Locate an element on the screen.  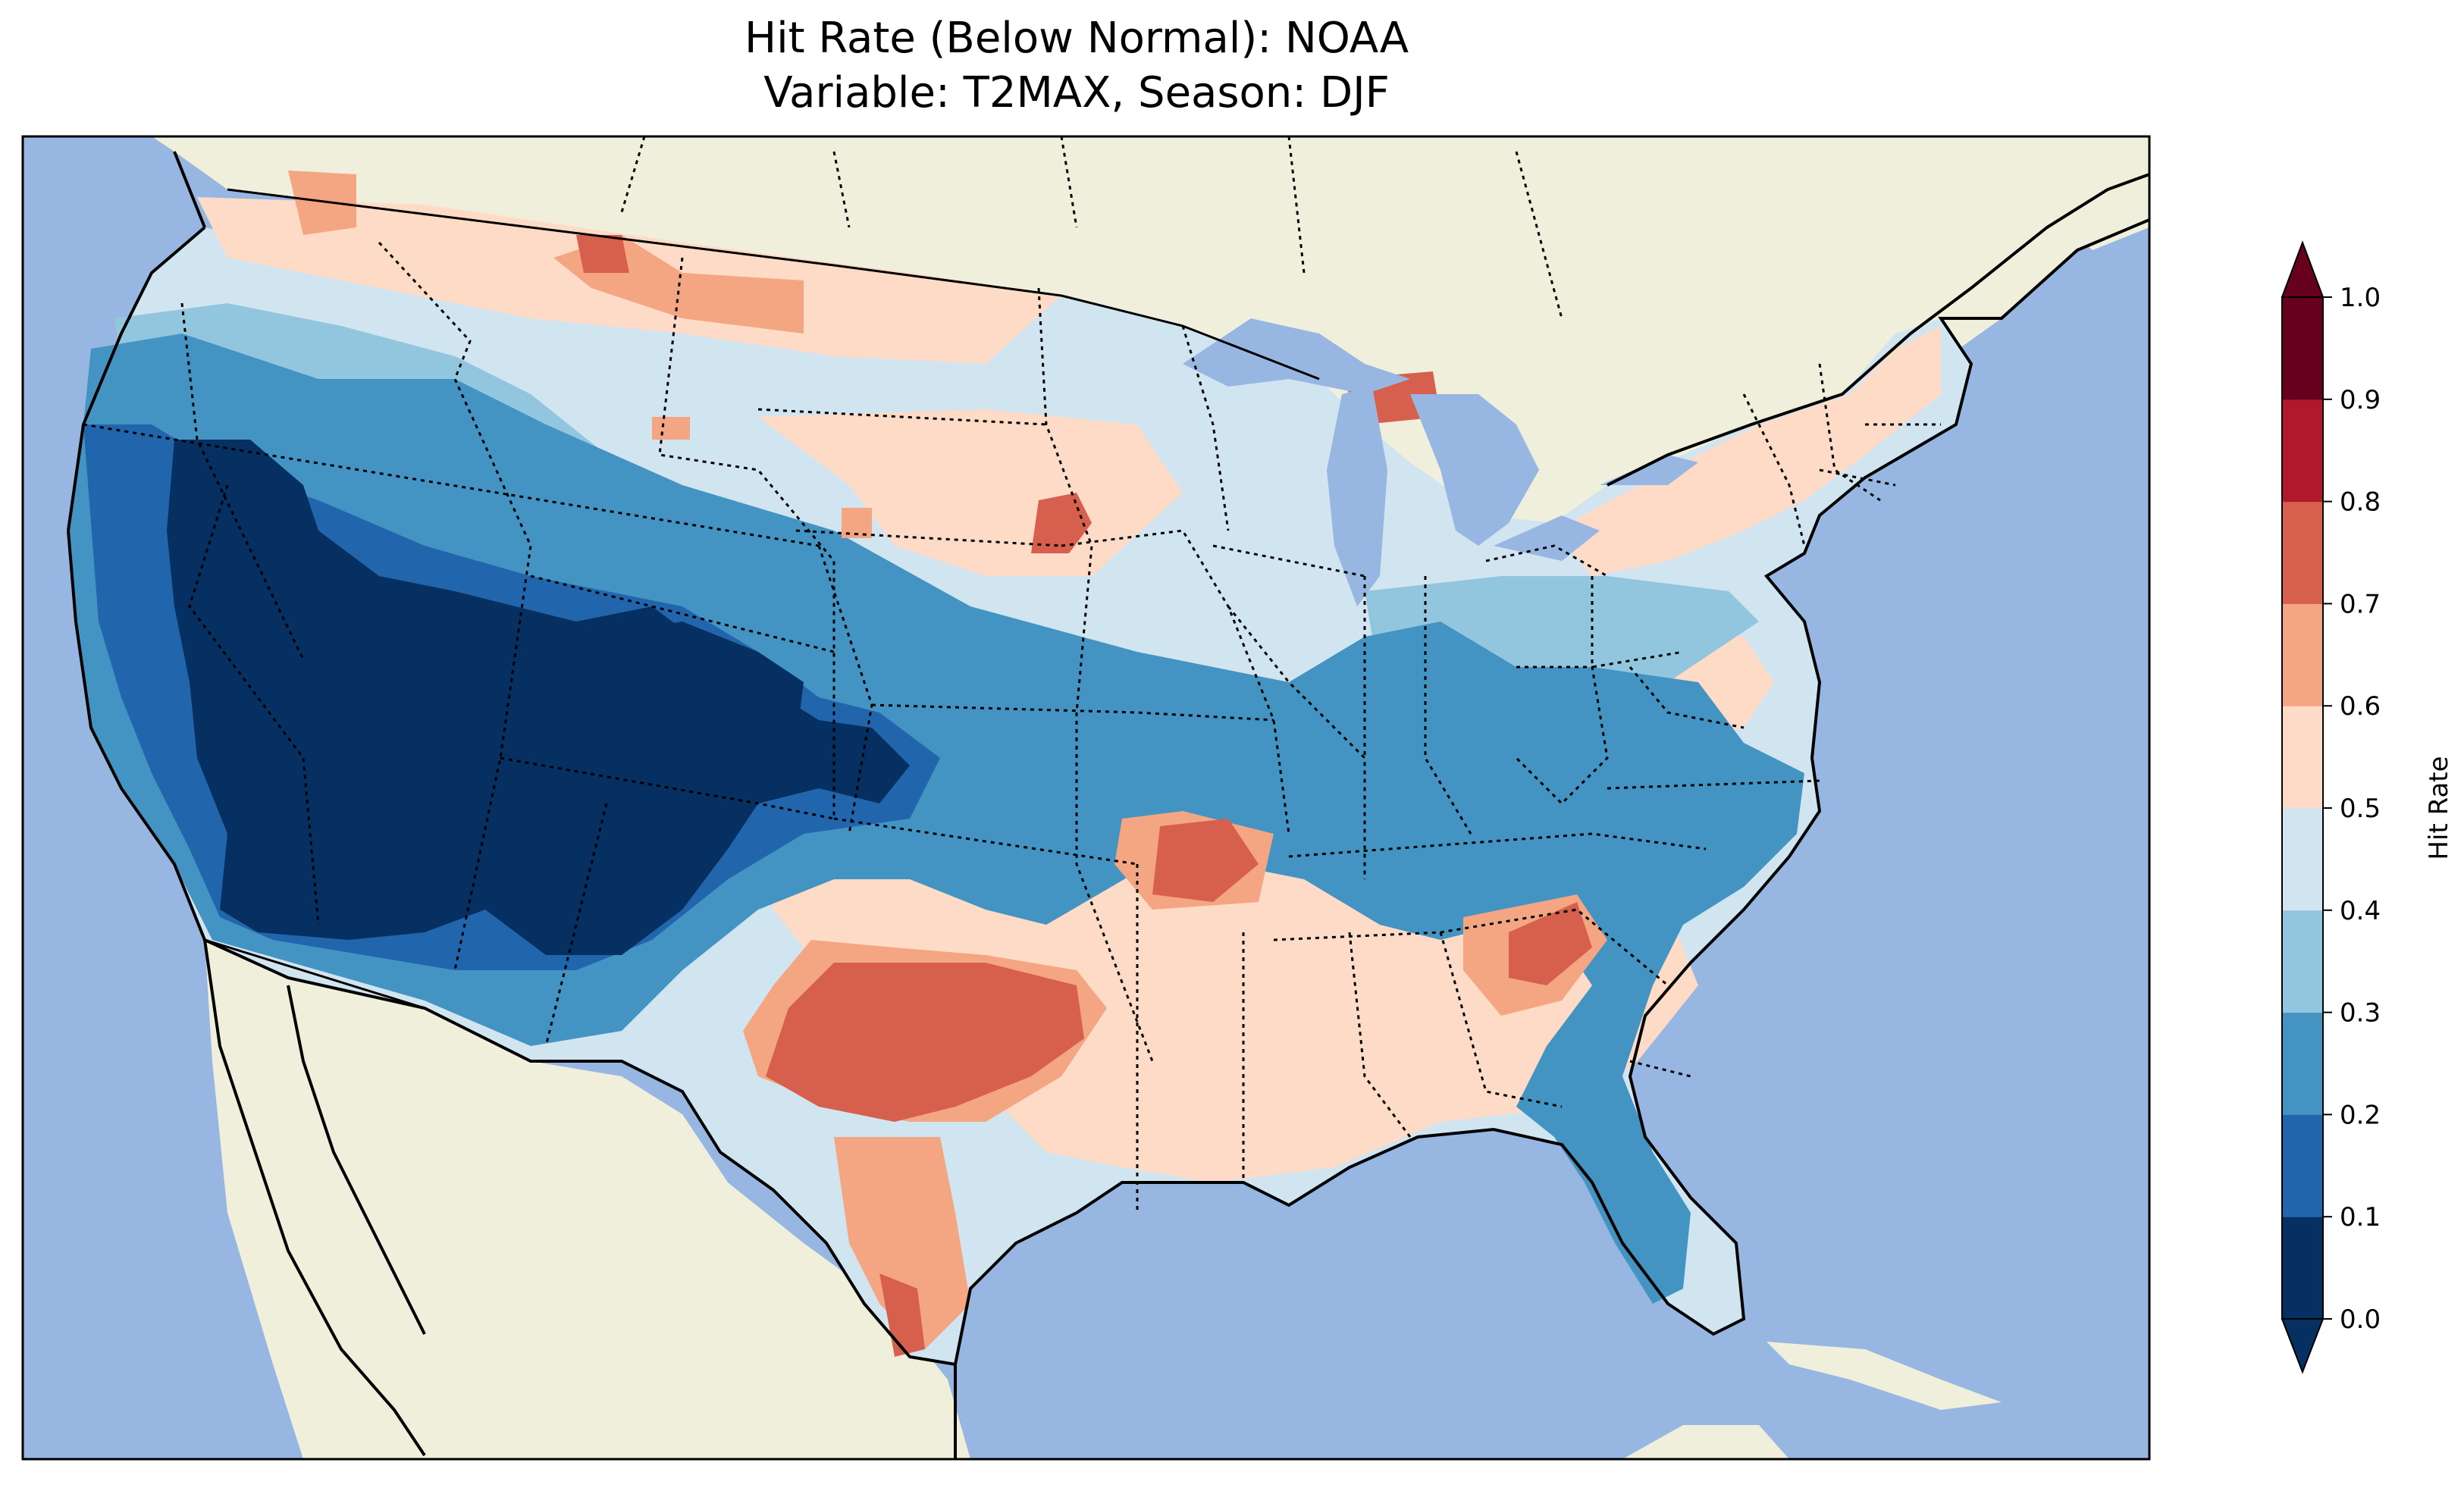
colorbar-label: Hit Rate is located at coordinates (2439, 808).